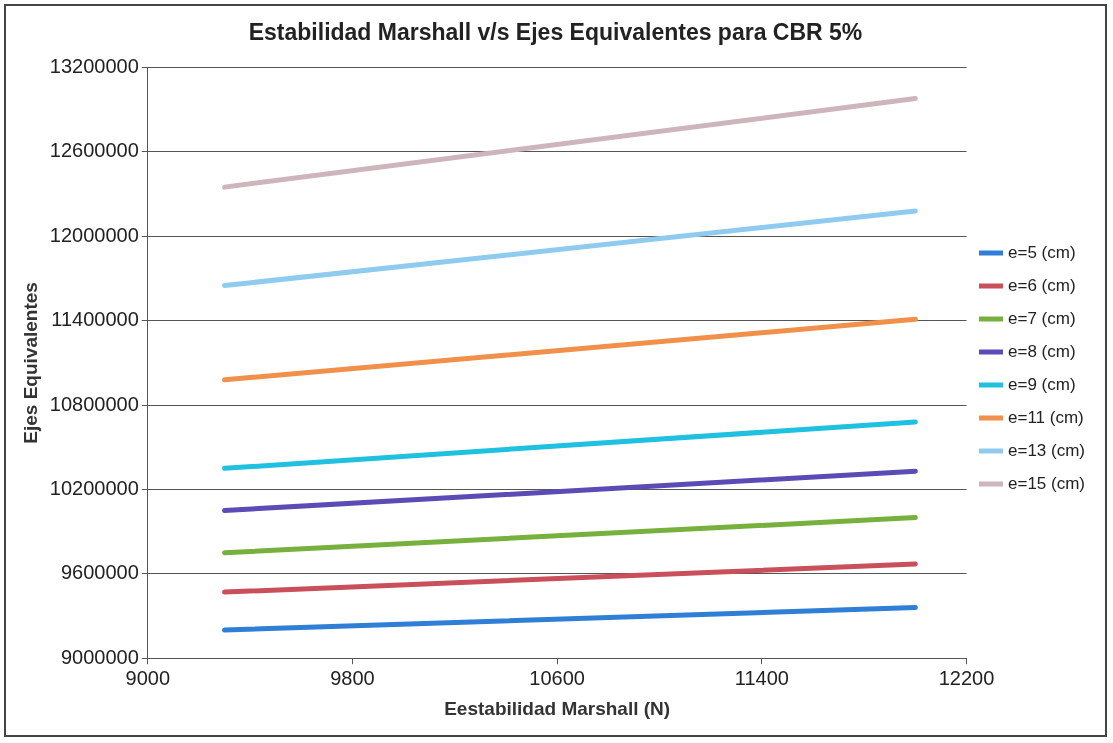 This screenshot has height=743, width=1113. What do you see at coordinates (1046, 417) in the screenshot?
I see `legend-label: e=11 (cm)` at bounding box center [1046, 417].